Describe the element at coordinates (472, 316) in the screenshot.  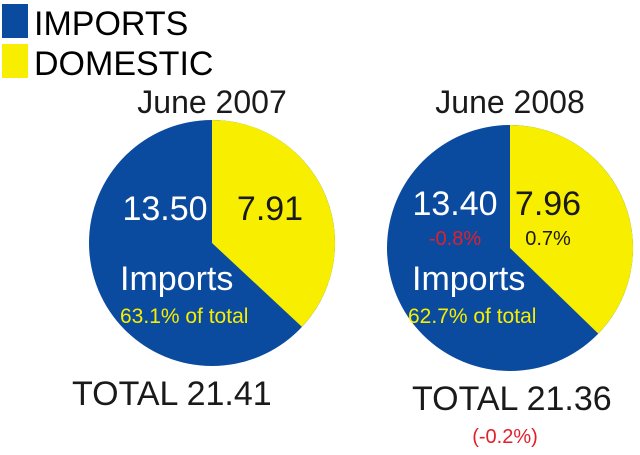
I see `imports-share-label: 62.7% of total` at that location.